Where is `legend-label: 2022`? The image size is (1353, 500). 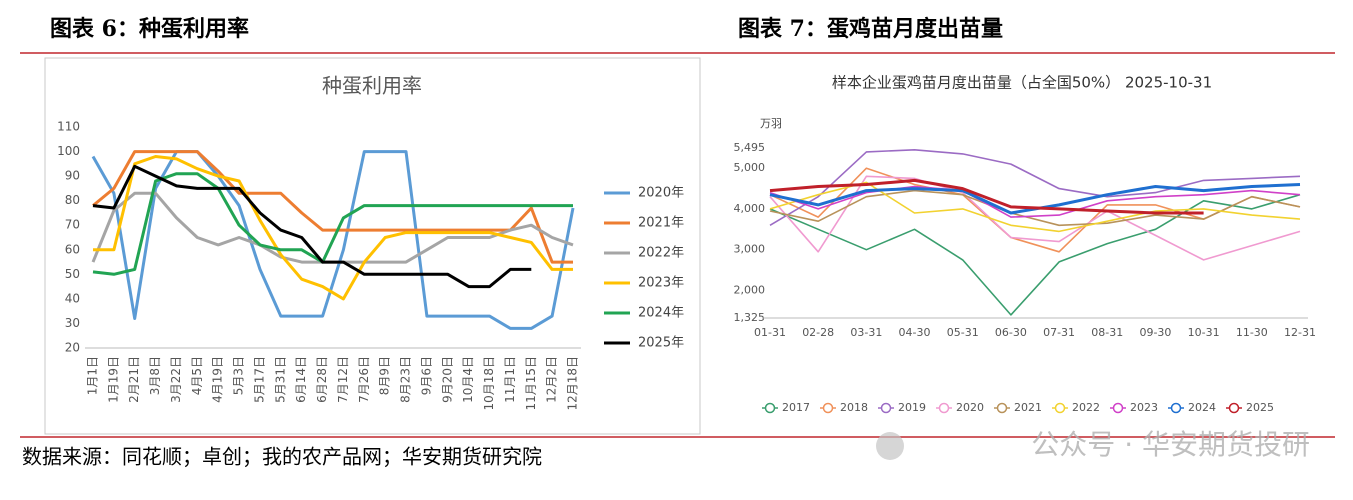 legend-label: 2022 is located at coordinates (1086, 407).